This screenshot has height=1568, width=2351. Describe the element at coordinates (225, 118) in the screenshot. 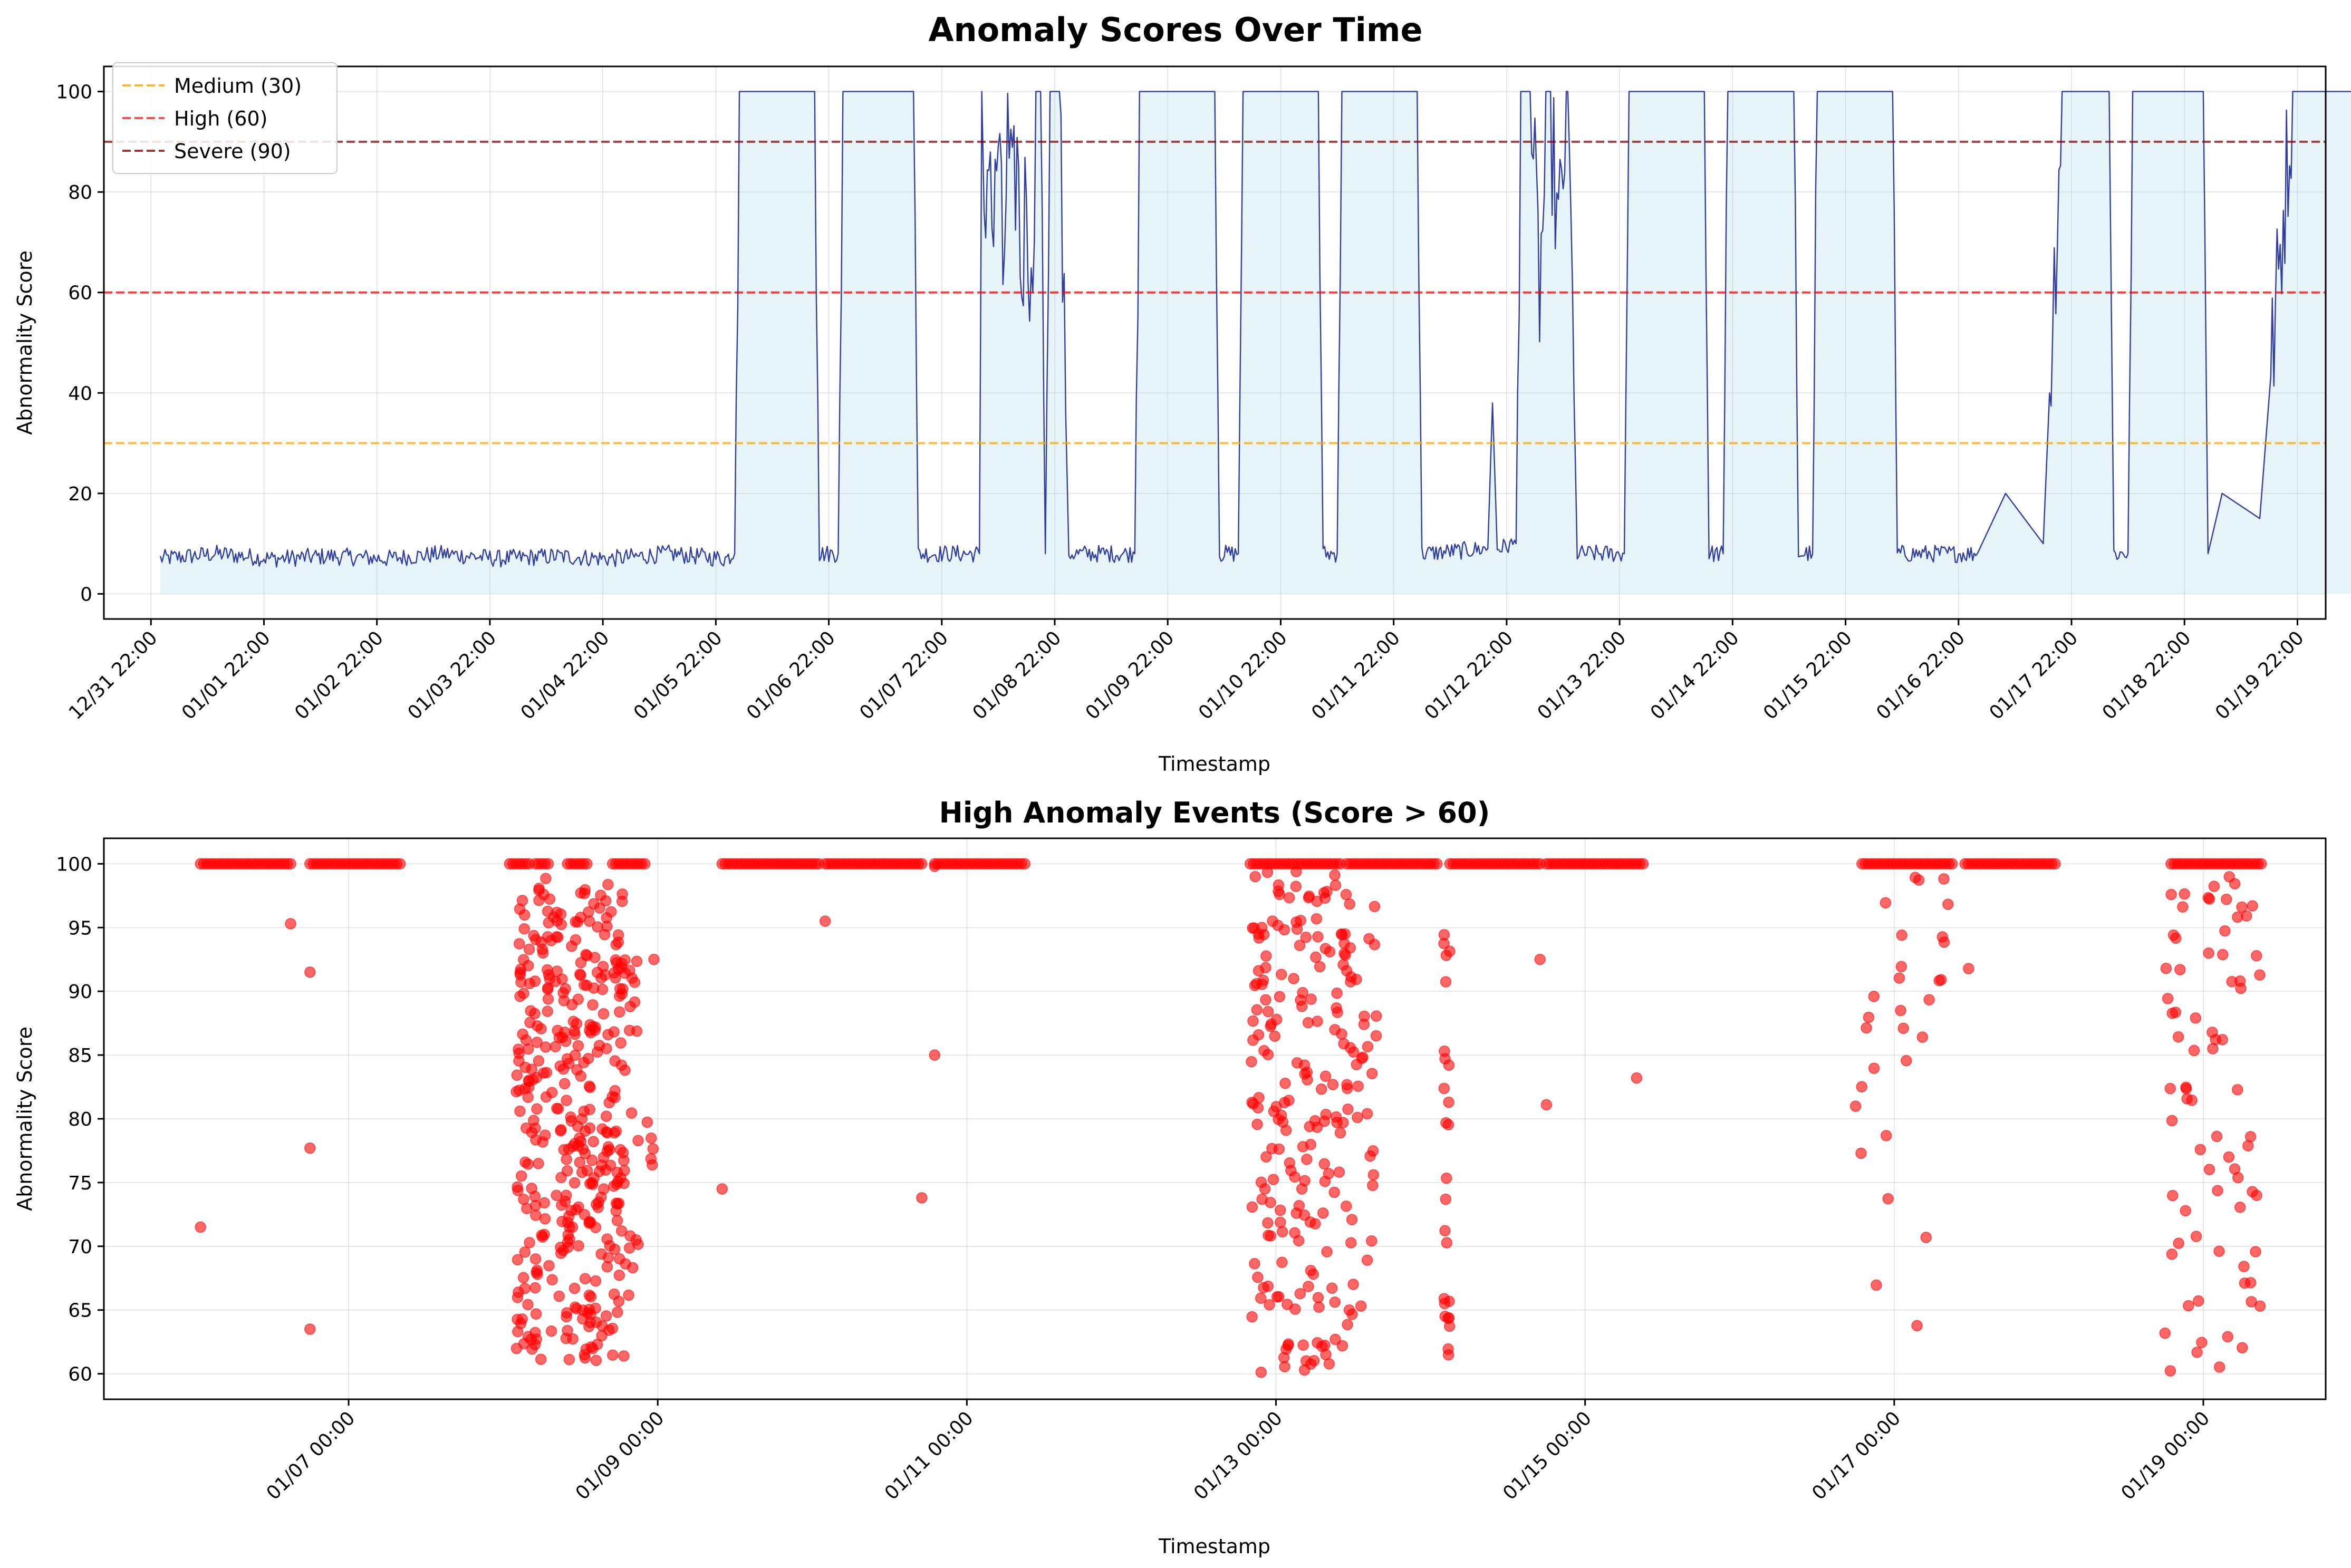

I see `chart1-legend: Medium (30) High (60) Severe (90)` at that location.